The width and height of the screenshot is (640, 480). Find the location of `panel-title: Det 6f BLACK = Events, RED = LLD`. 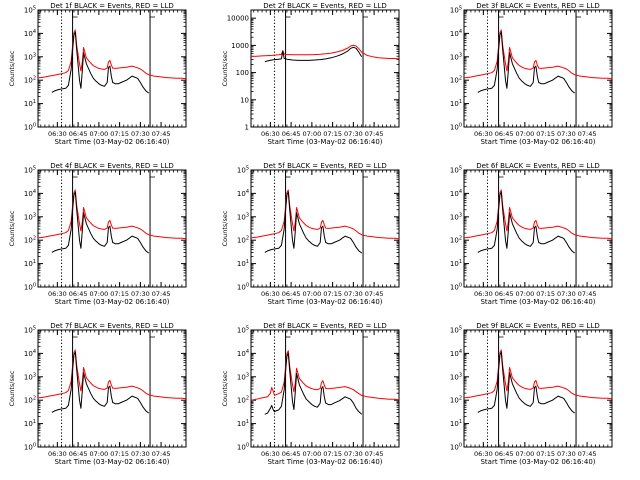

panel-title: Det 6f BLACK = Events, RED = LLD is located at coordinates (537, 166).